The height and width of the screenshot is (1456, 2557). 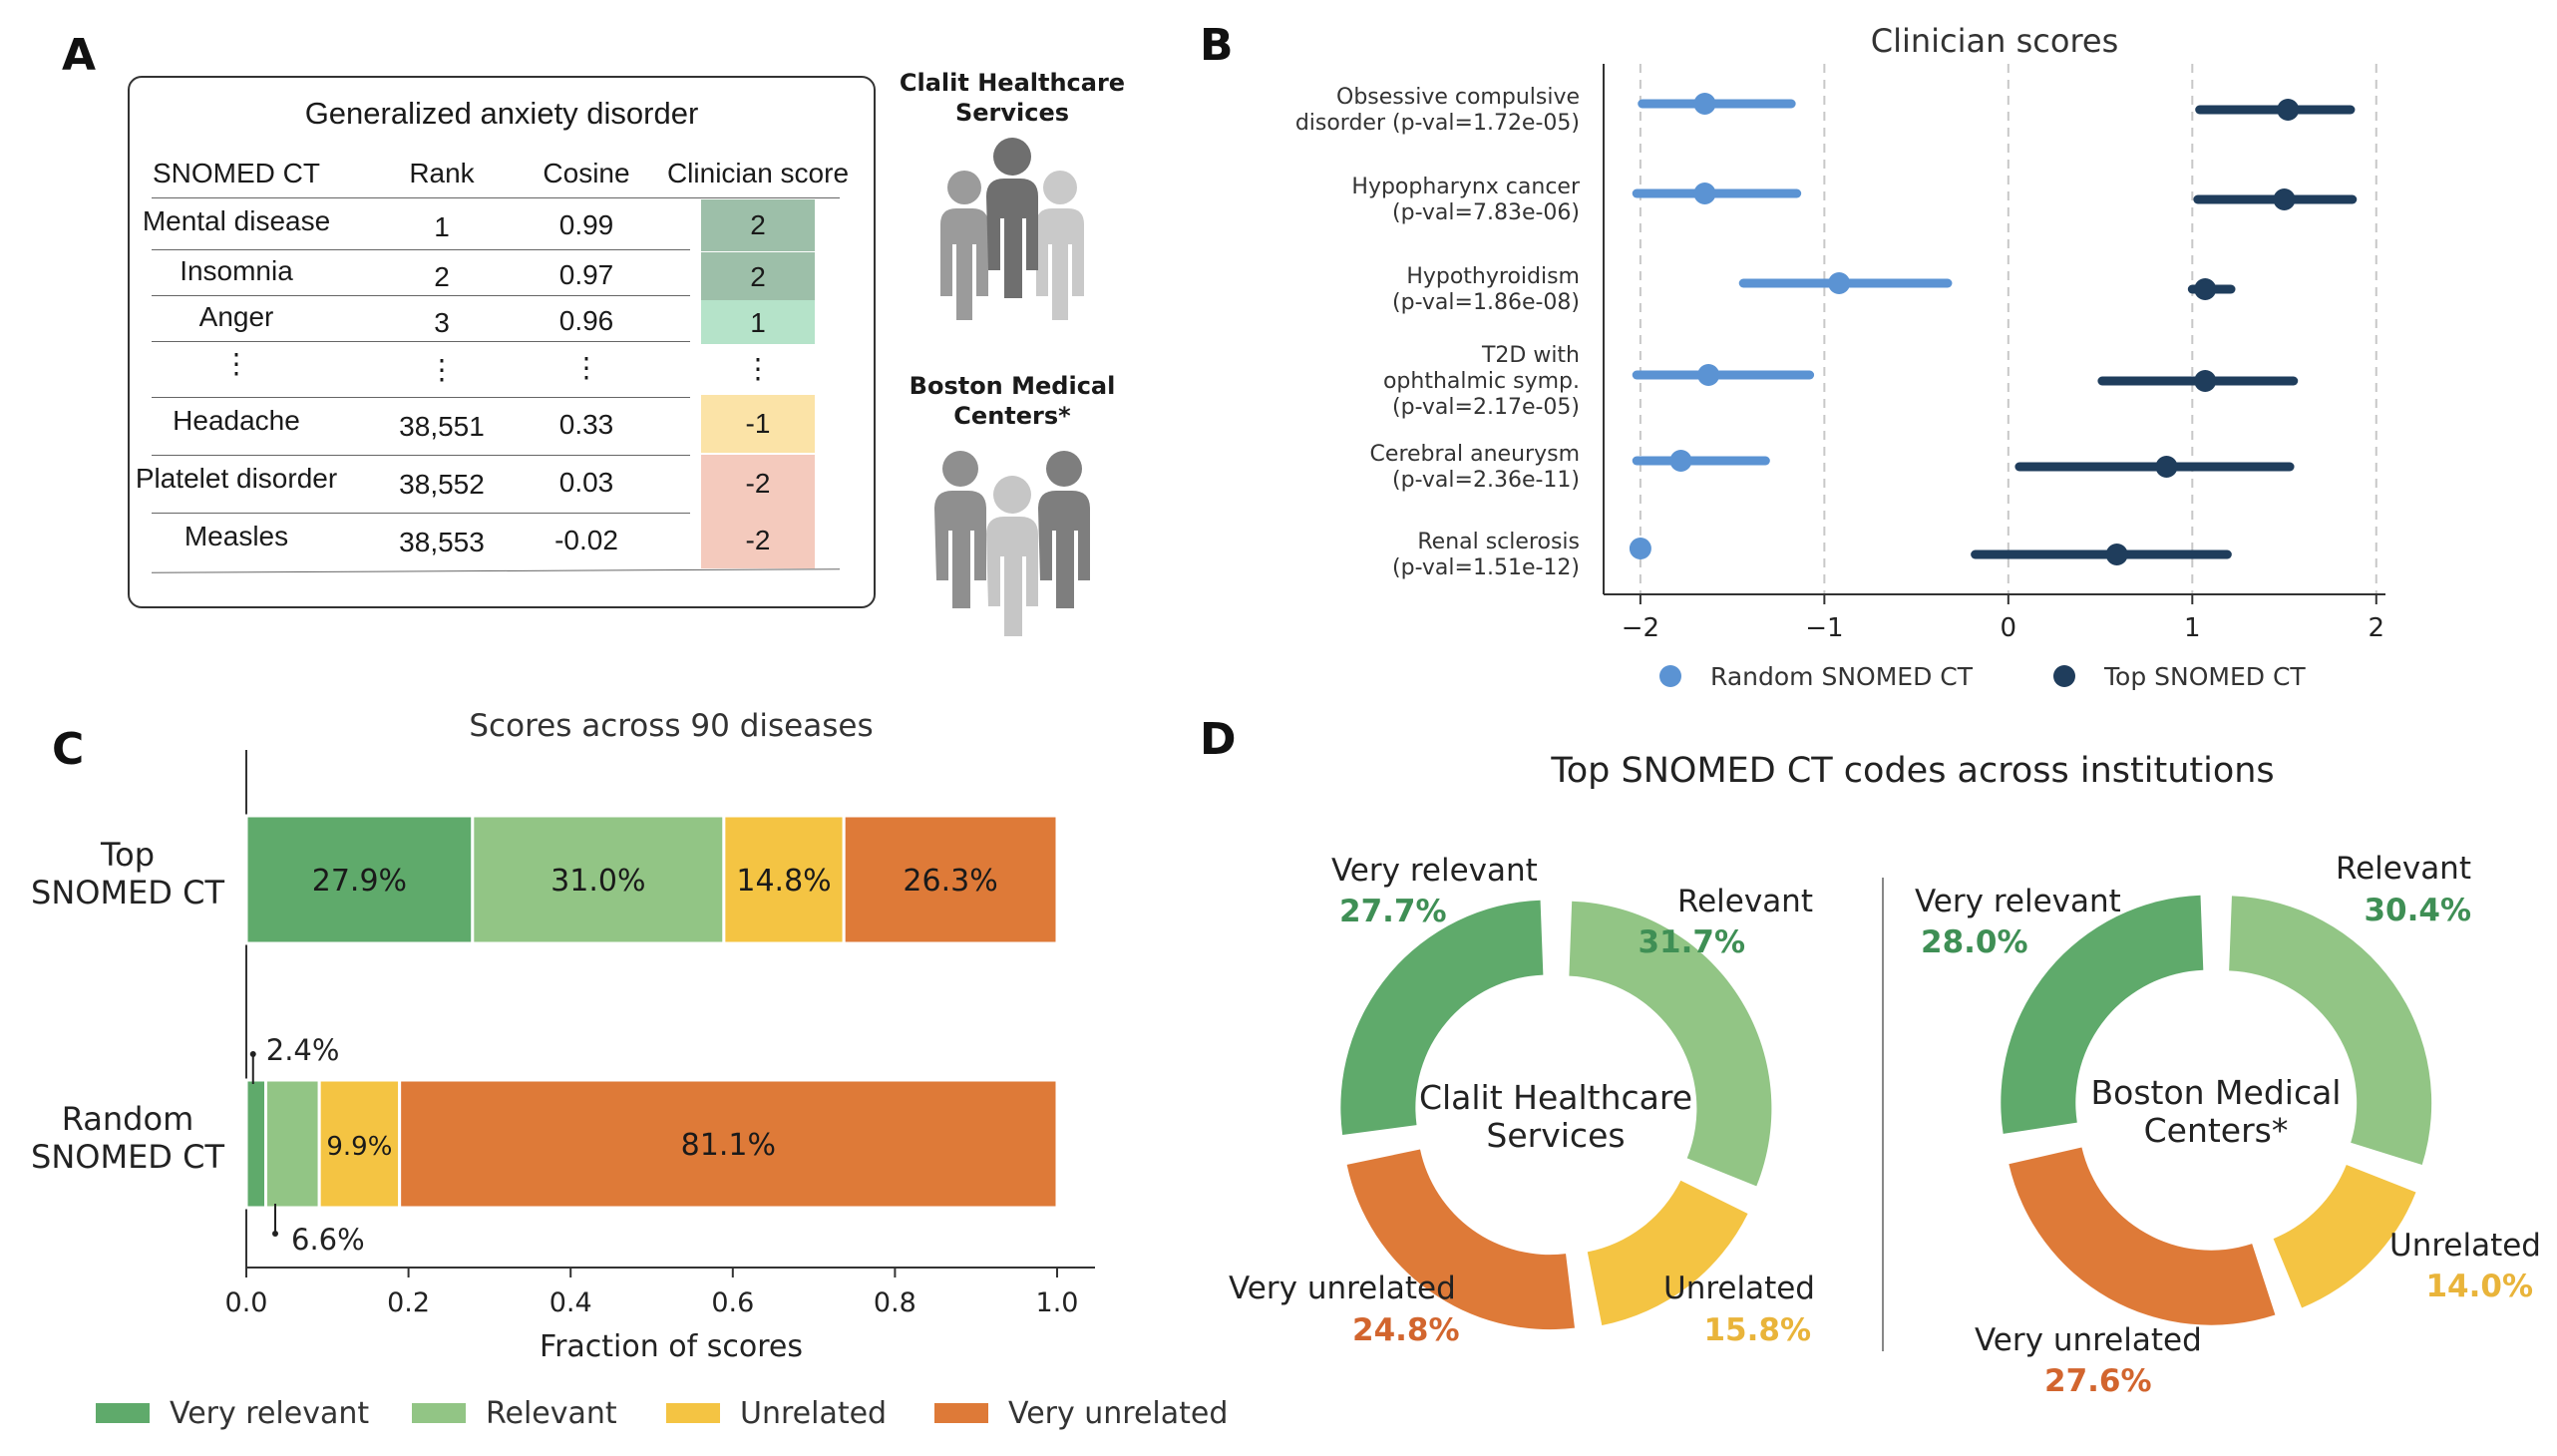 I want to click on legend-label: Very unrelated, so click(x=1118, y=1413).